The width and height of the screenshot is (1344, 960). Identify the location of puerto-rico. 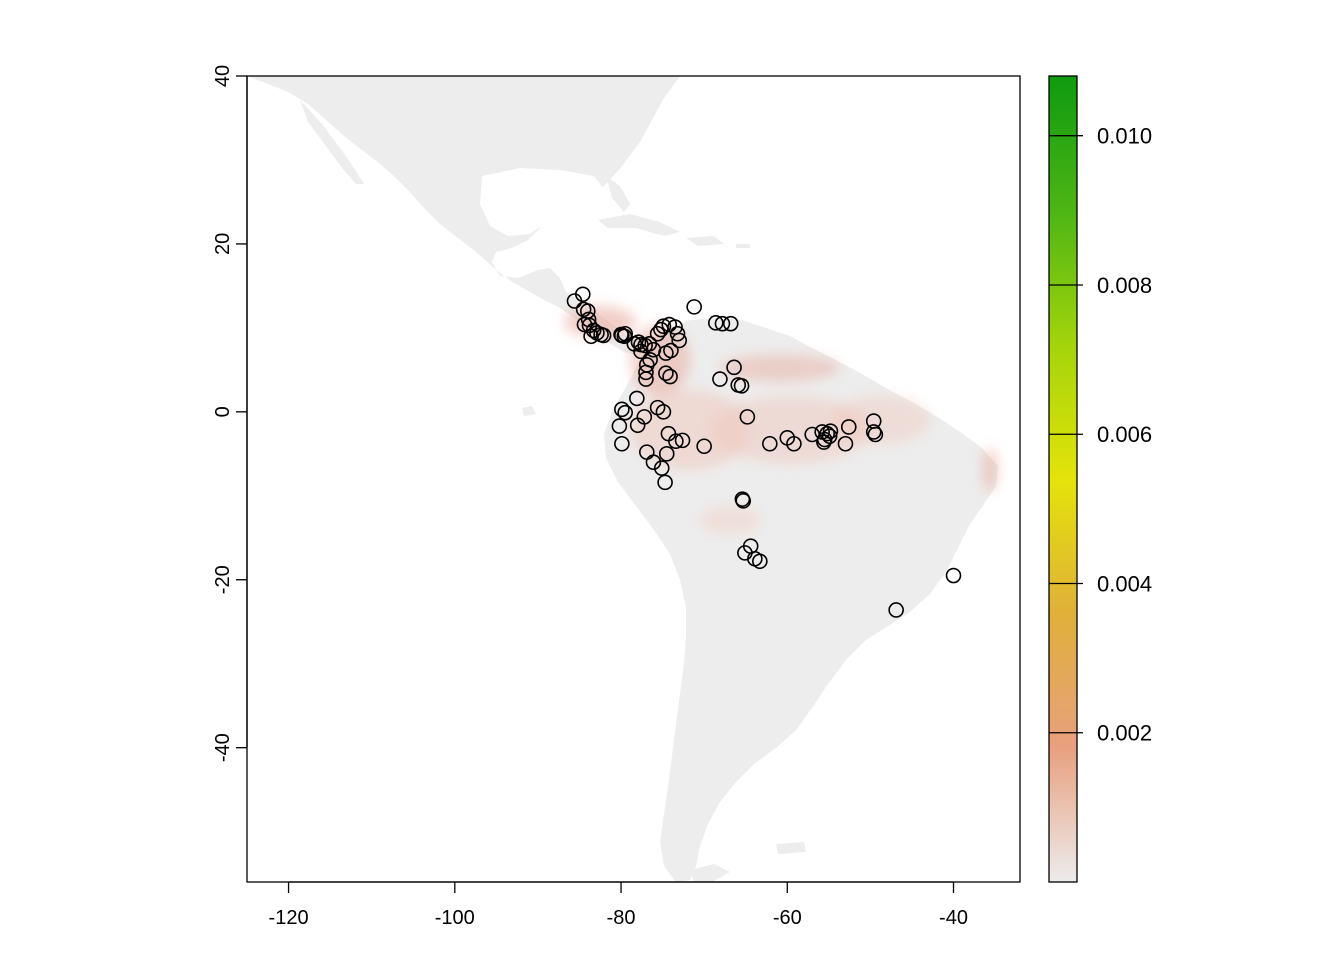
(743, 246).